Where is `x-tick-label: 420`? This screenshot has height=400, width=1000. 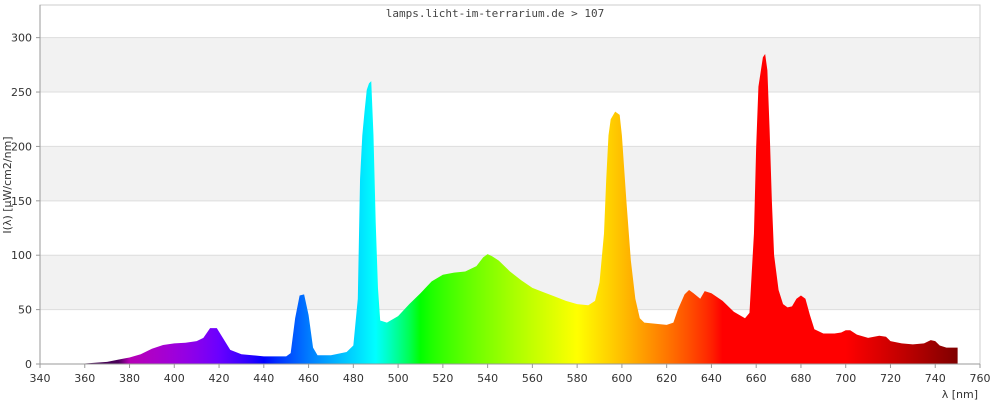 x-tick-label: 420 is located at coordinates (219, 378).